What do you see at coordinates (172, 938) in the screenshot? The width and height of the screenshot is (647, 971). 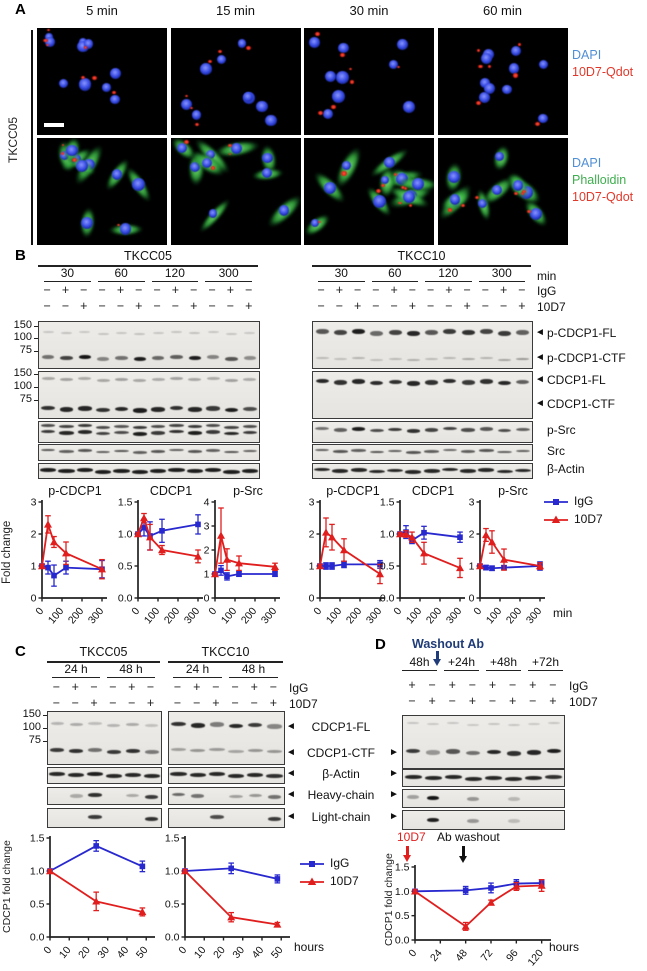 I see `y-tick-label: 0.0` at bounding box center [172, 938].